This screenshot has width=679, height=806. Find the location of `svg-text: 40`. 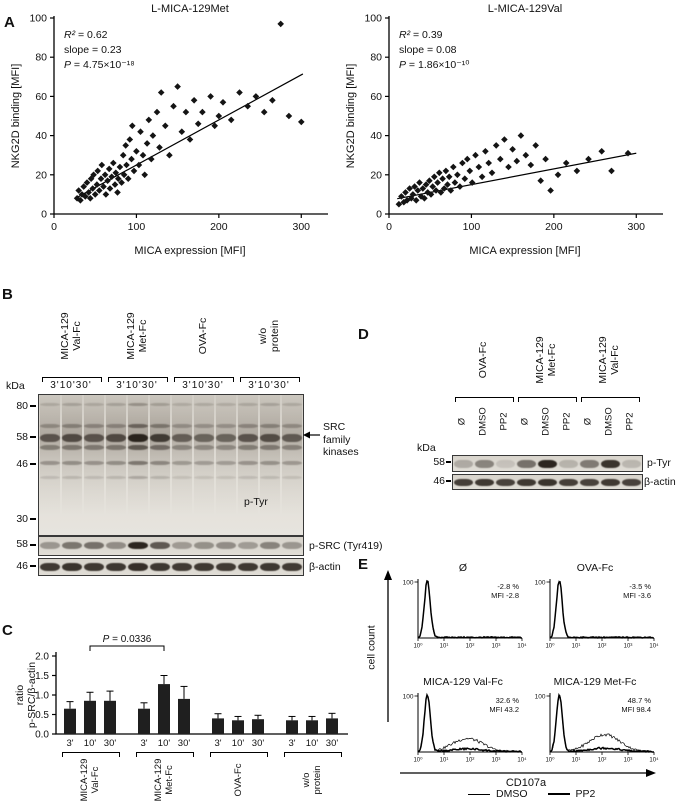

svg-text: 40 is located at coordinates (376, 136).